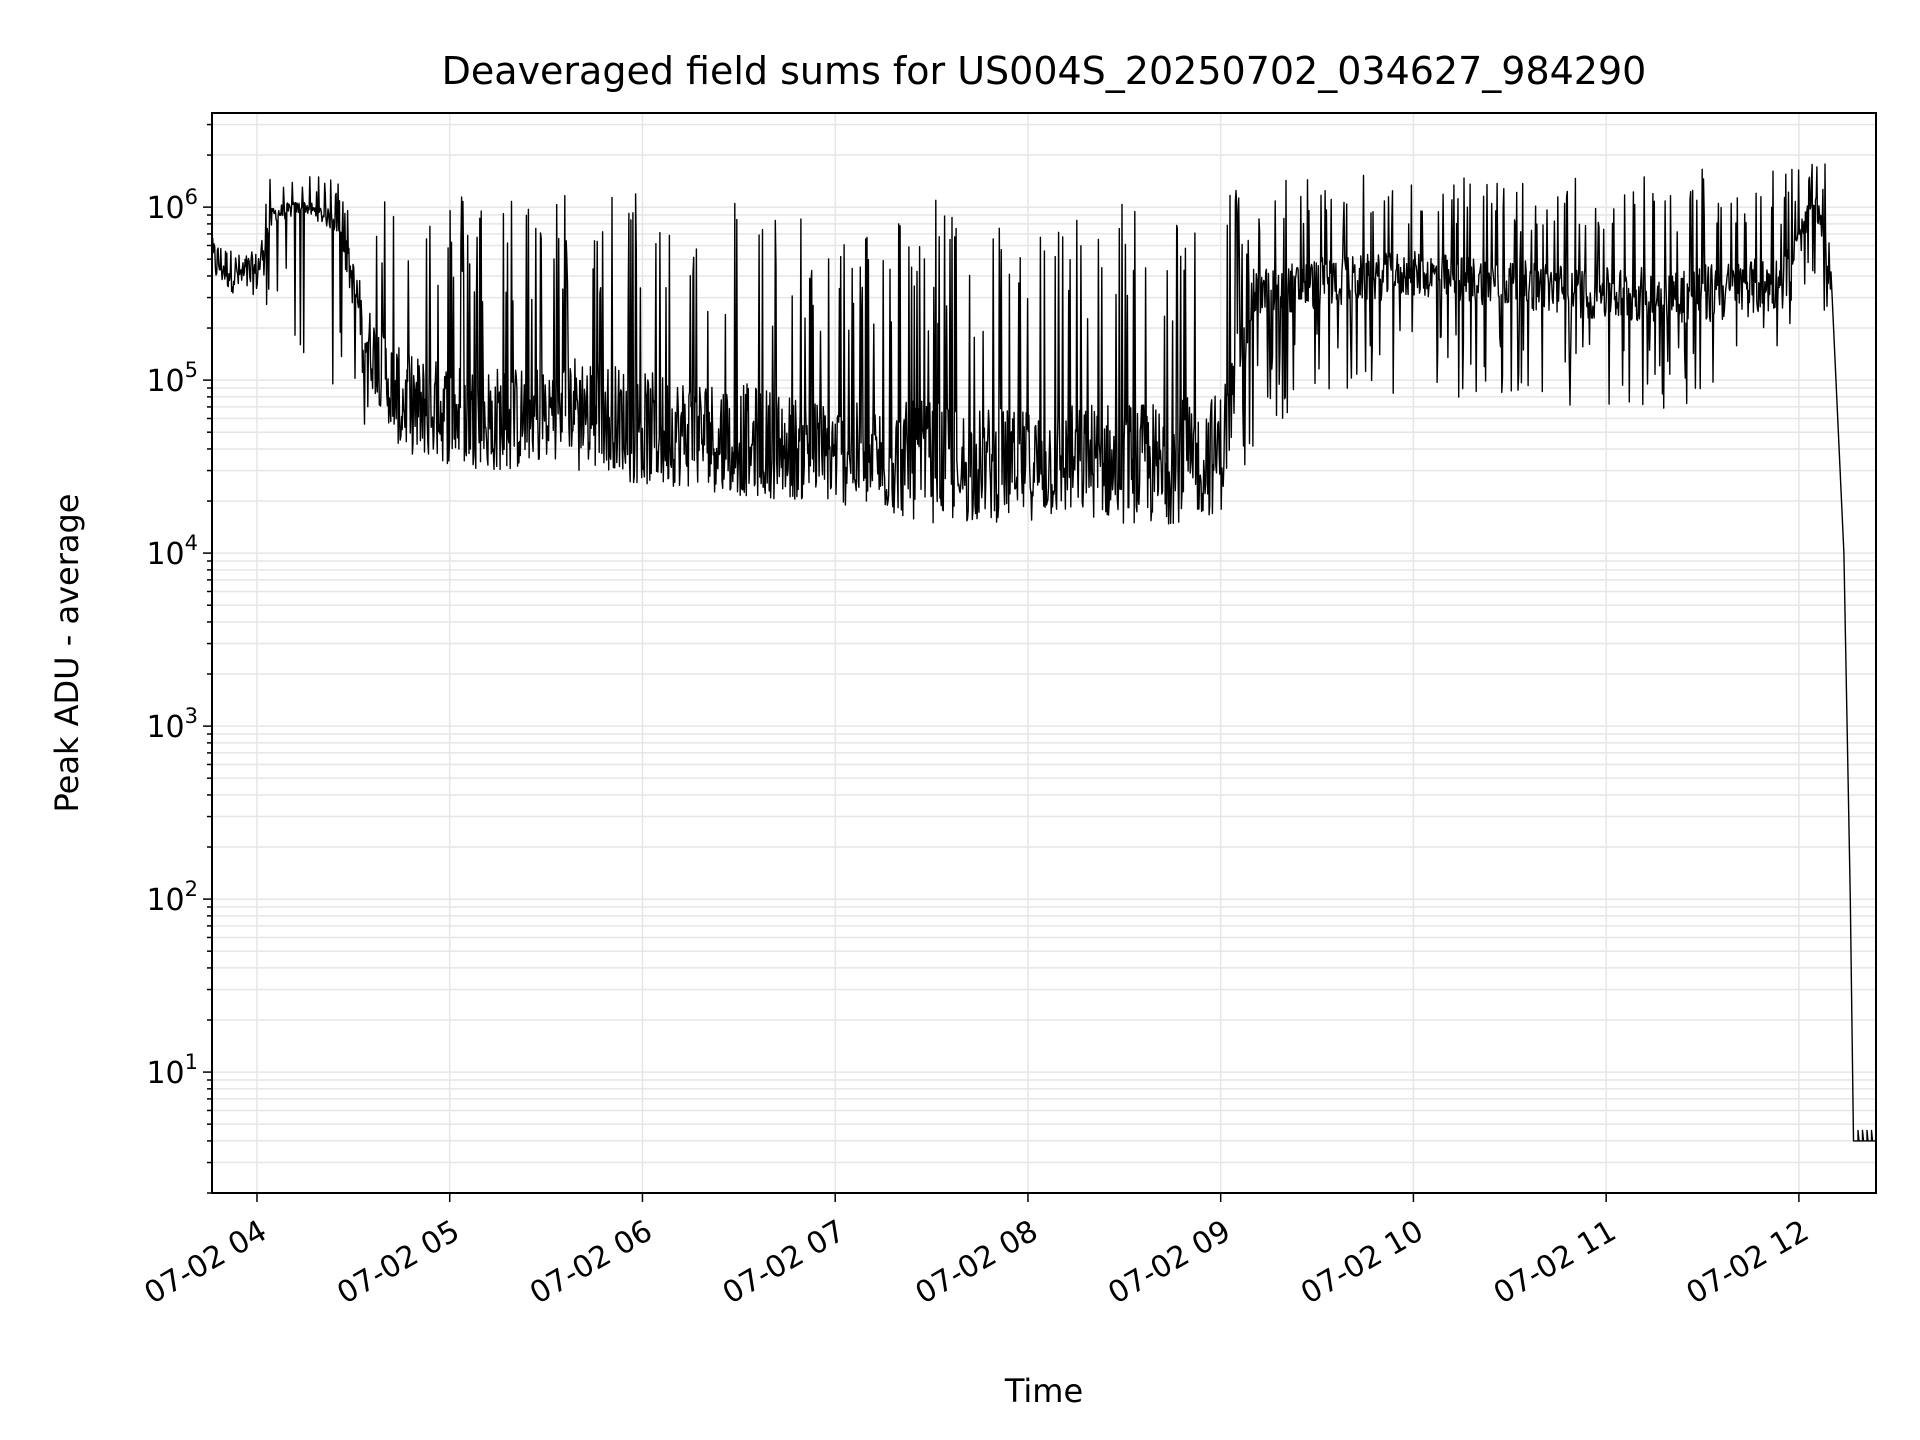 This screenshot has height=1440, width=1920. Describe the element at coordinates (1043, 1391) in the screenshot. I see `x-axis-label: Time` at that location.